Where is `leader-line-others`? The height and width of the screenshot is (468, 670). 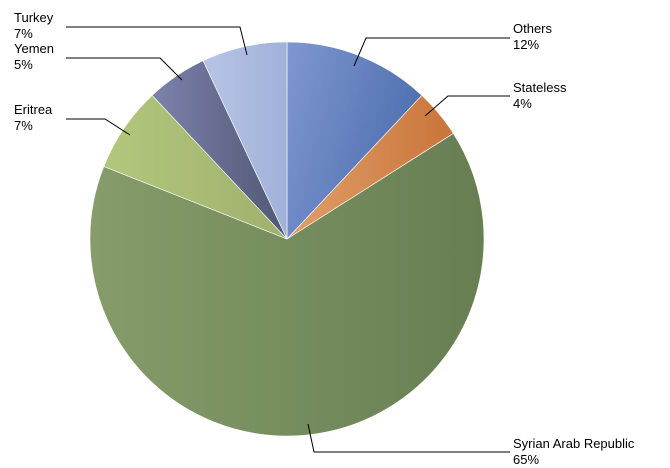 leader-line-others is located at coordinates (431, 52).